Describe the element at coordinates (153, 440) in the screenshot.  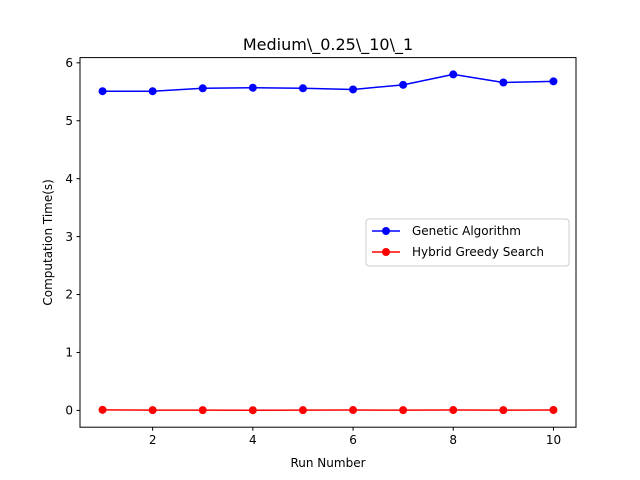
I see `x-tick-label: 2` at that location.